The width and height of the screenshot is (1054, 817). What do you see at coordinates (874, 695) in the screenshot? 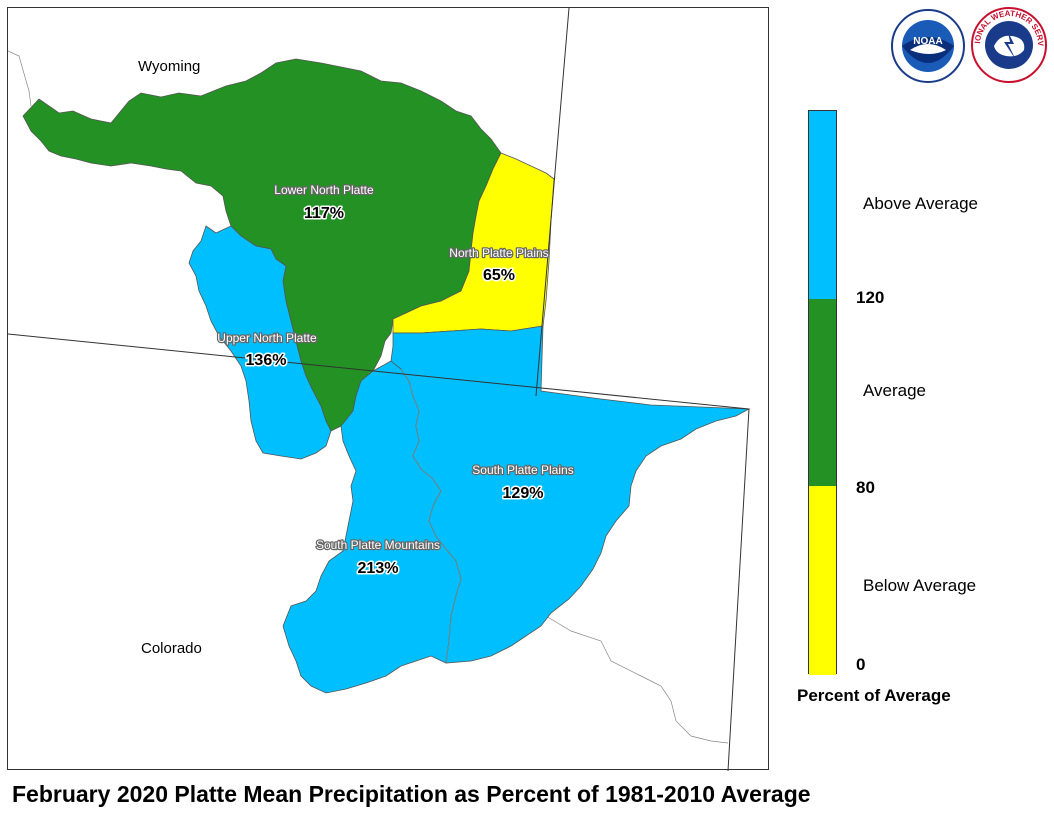
I see `legend-title: Percent of Average` at bounding box center [874, 695].